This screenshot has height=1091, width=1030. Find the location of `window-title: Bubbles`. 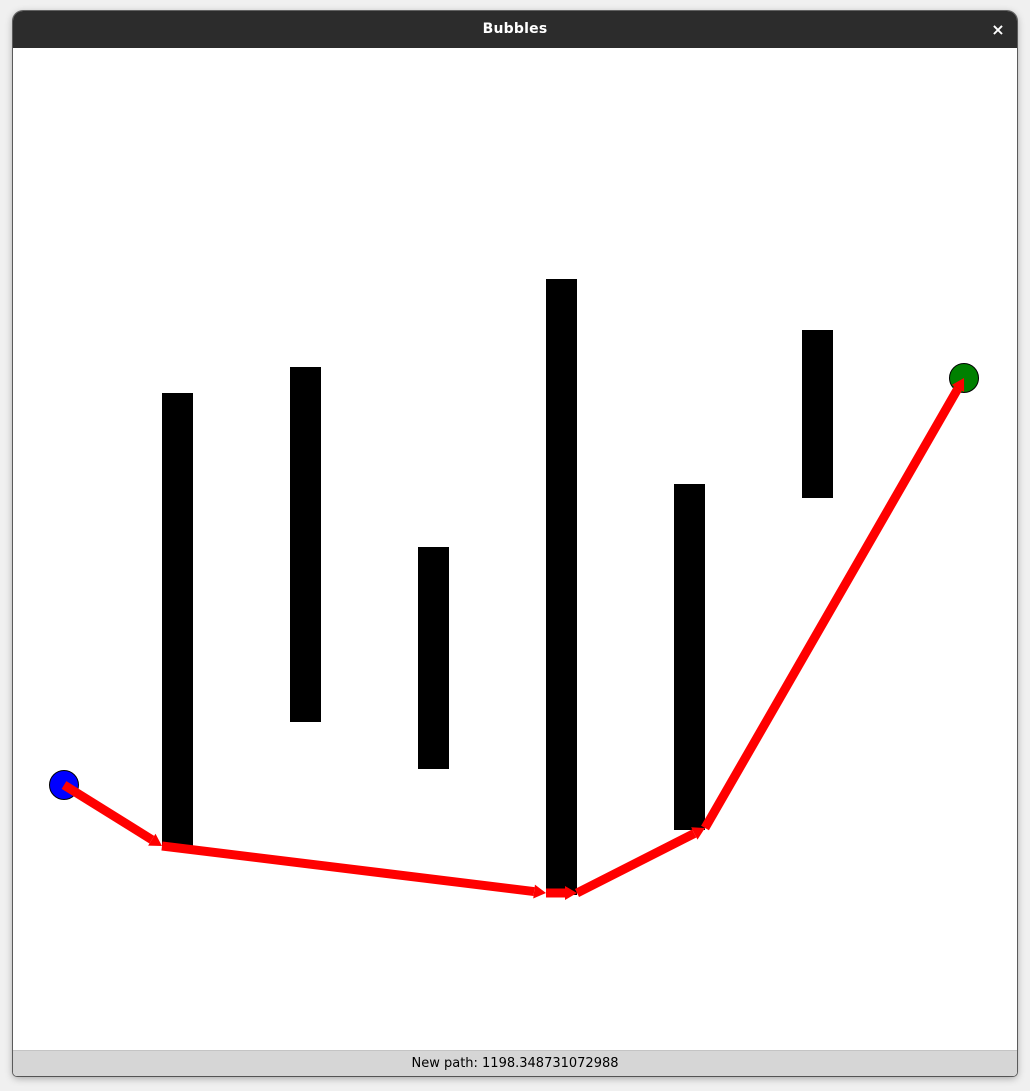

window-title: Bubbles is located at coordinates (515, 29).